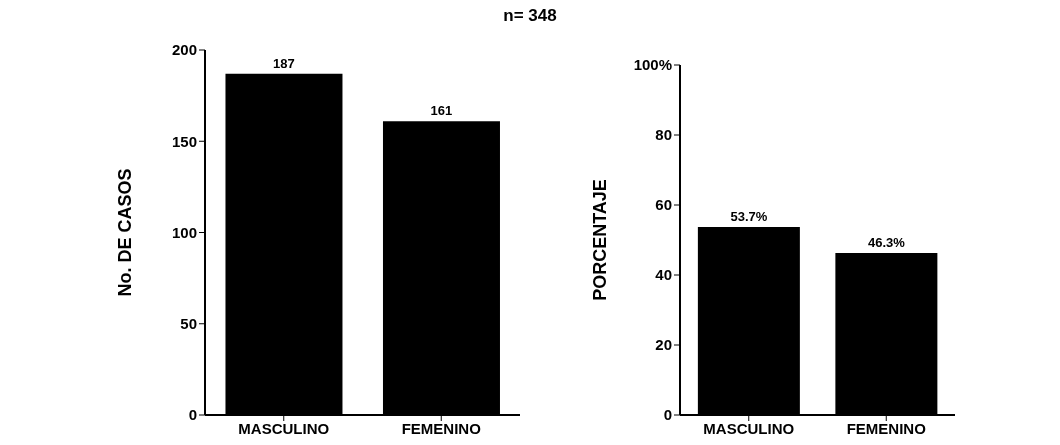 The width and height of the screenshot is (1060, 445). Describe the element at coordinates (652, 65) in the screenshot. I see `y-tick-label: 100%` at that location.